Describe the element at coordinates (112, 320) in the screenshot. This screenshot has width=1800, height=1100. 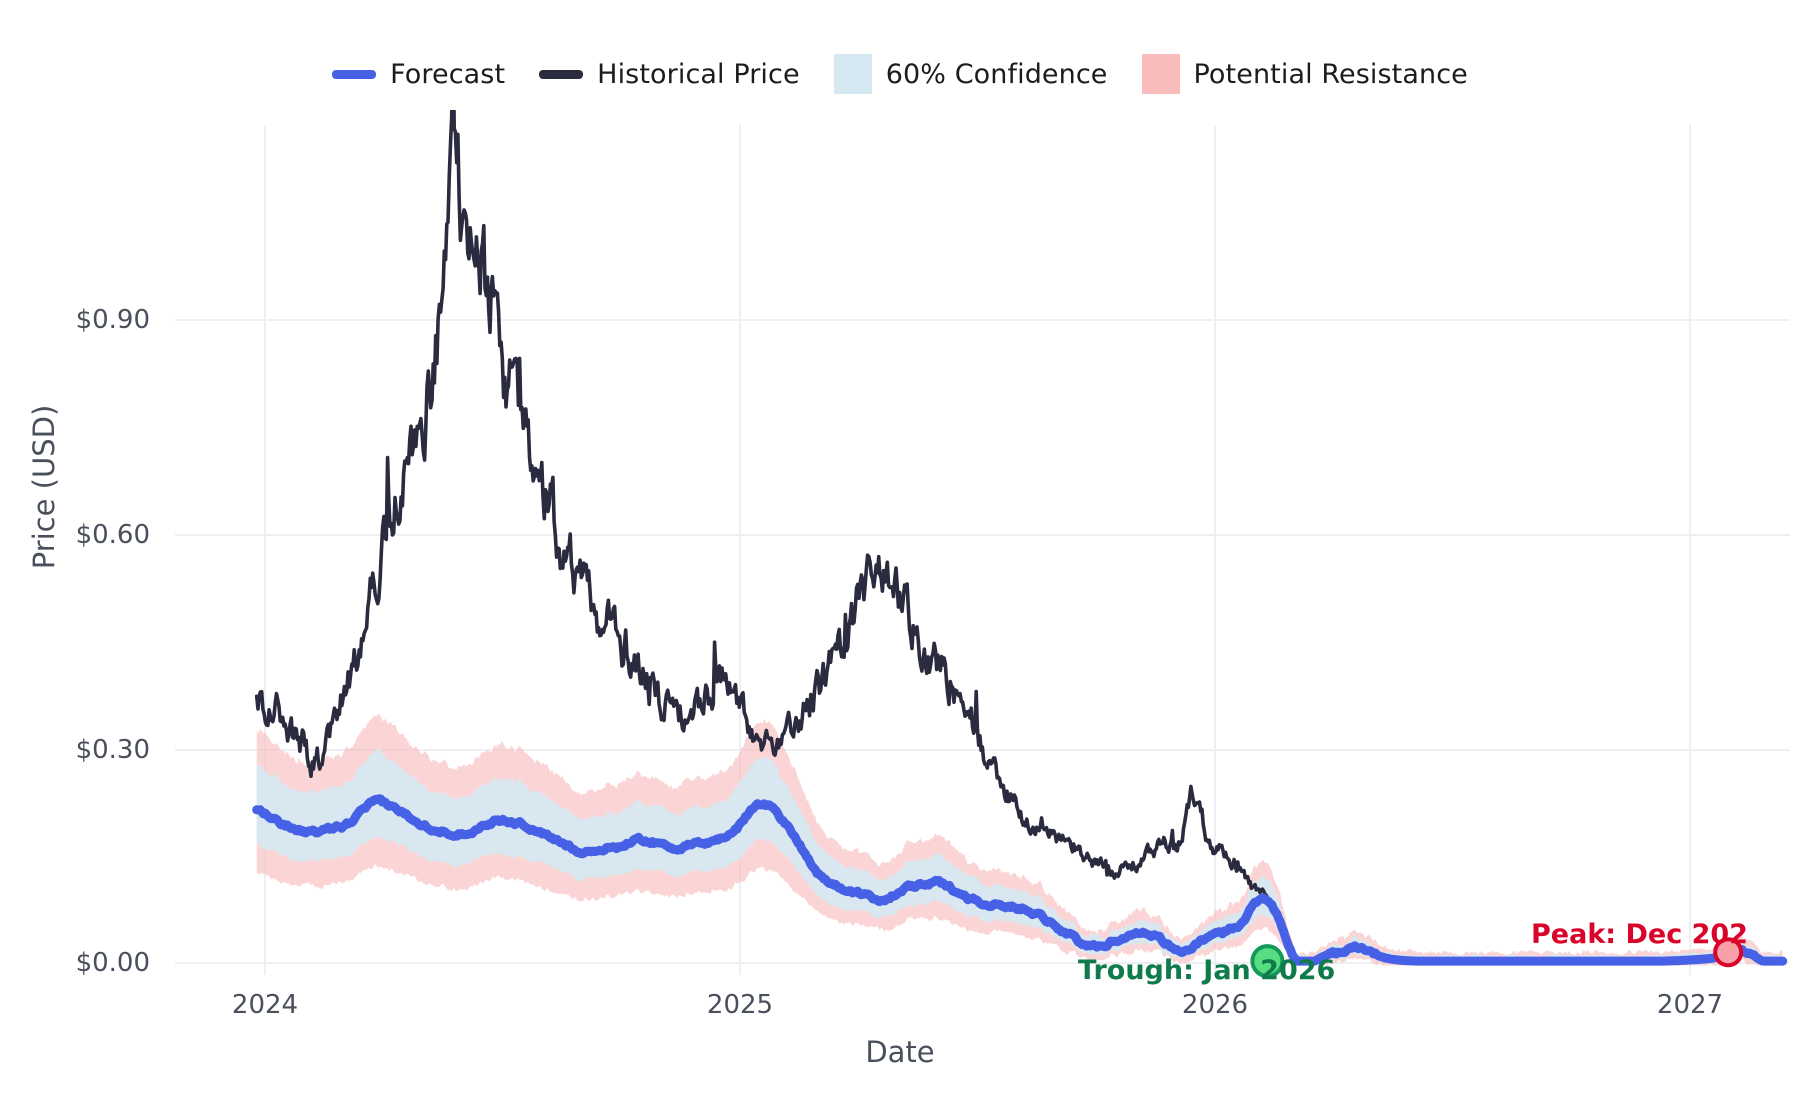
I see `y-tick-0.90: $0.90` at that location.